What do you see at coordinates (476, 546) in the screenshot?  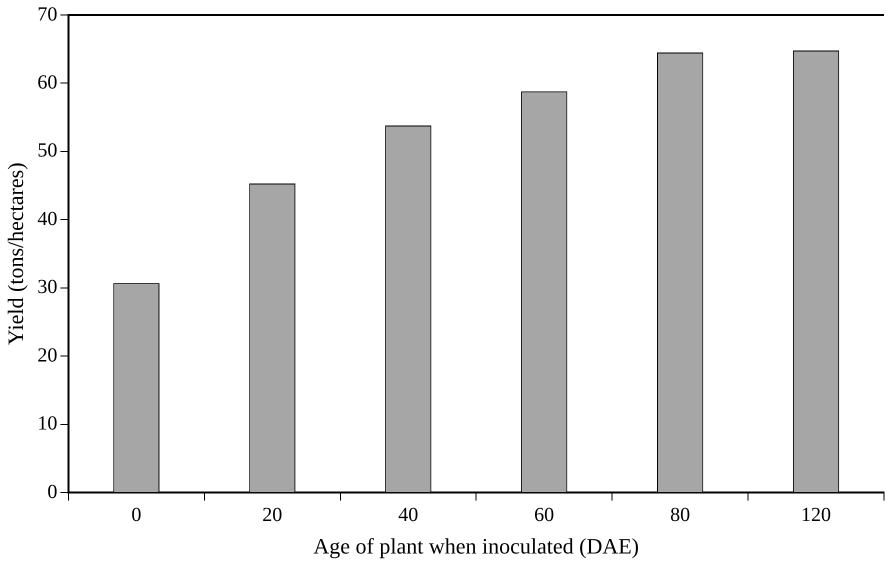 I see `x-axis-title: Age of plant when inoculated (DAE)` at bounding box center [476, 546].